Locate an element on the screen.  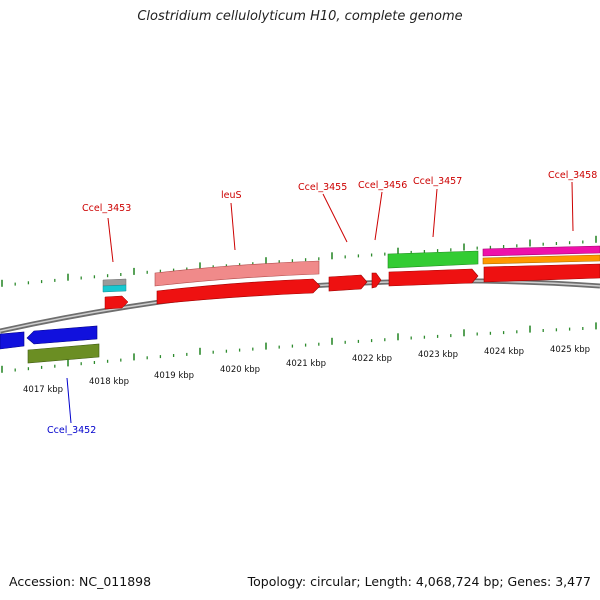
scale-label-4023: 4023 kbp is located at coordinates (438, 355).